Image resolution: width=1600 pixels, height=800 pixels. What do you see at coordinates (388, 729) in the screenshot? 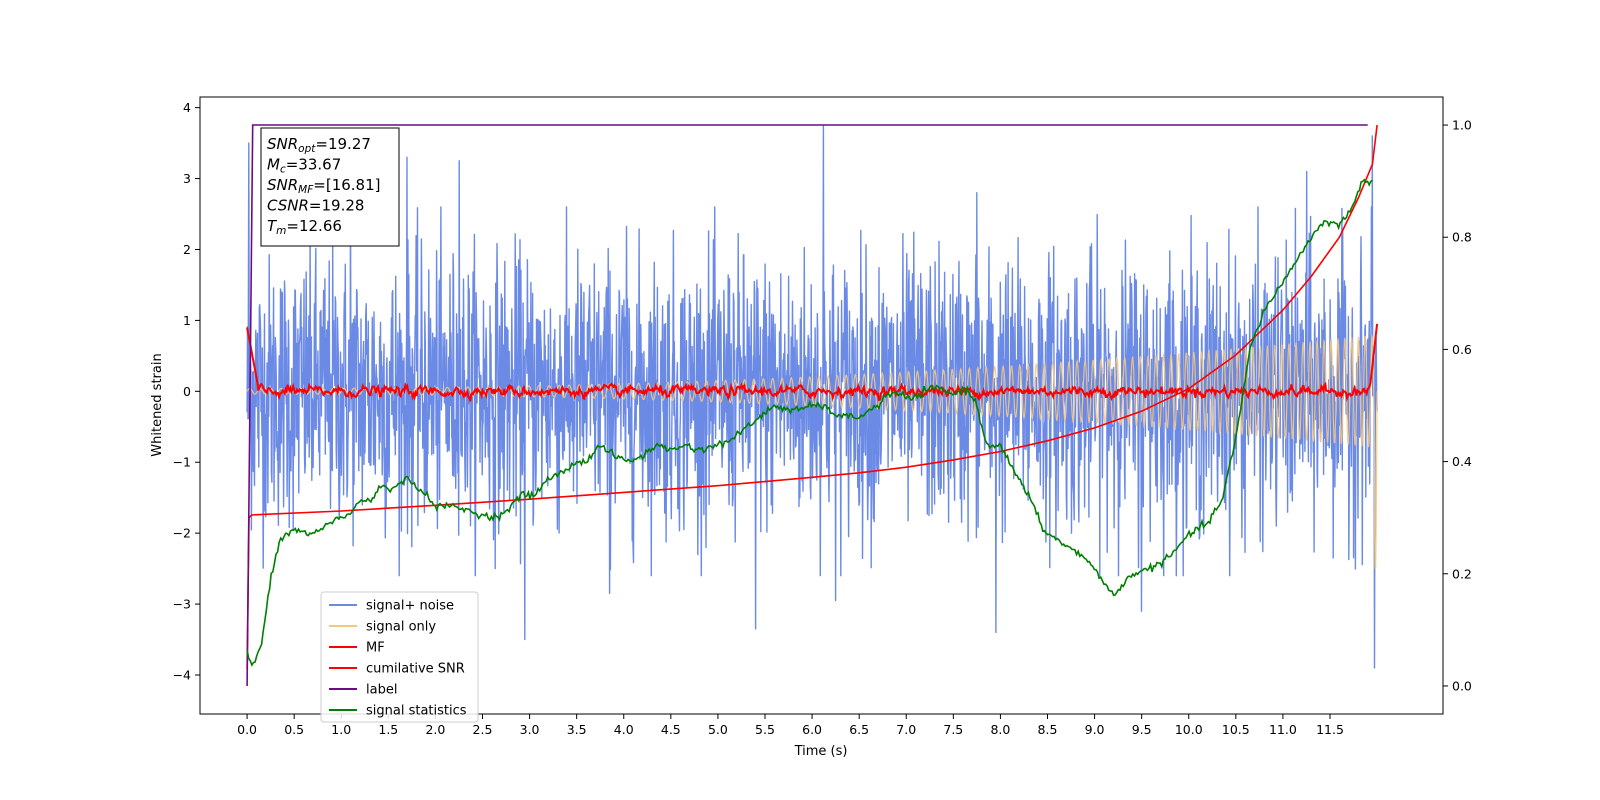
I see `x-tick-label: 1.5` at bounding box center [388, 729].